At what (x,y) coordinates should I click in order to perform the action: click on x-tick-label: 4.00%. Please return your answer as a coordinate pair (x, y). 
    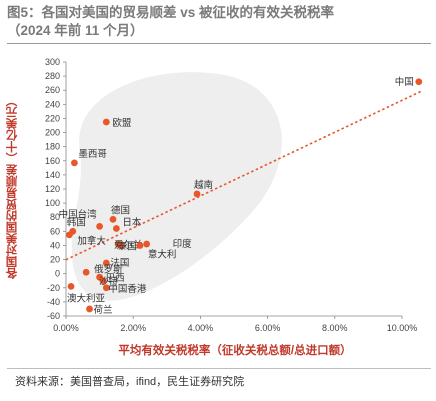
    Looking at the image, I should click on (201, 328).